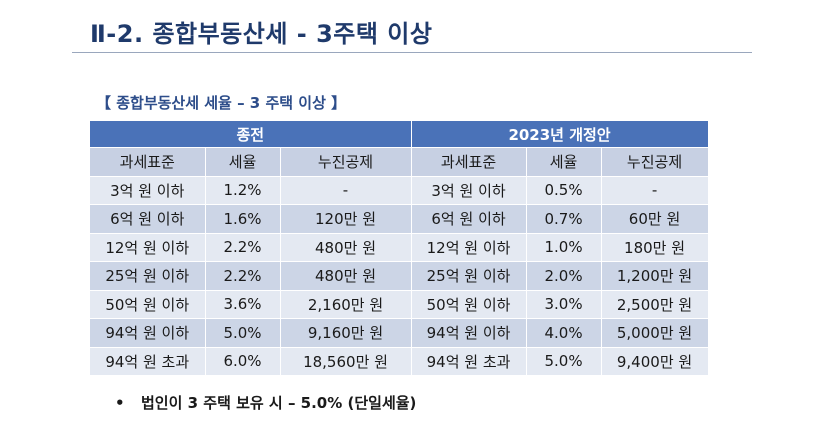 Image resolution: width=824 pixels, height=425 pixels. I want to click on table-cell: 2.0%, so click(564, 276).